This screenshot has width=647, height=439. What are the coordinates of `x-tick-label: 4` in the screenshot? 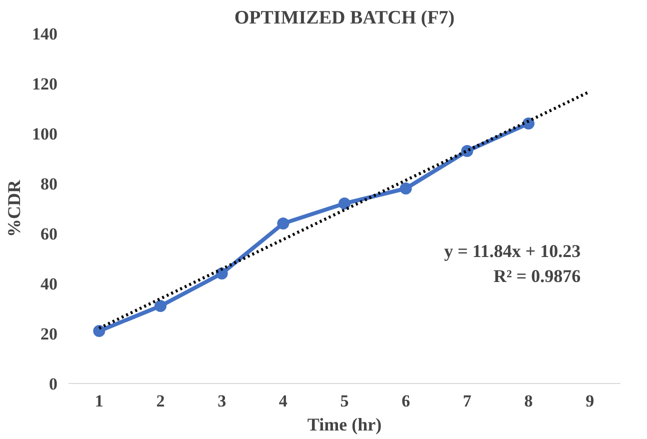 It's located at (283, 401).